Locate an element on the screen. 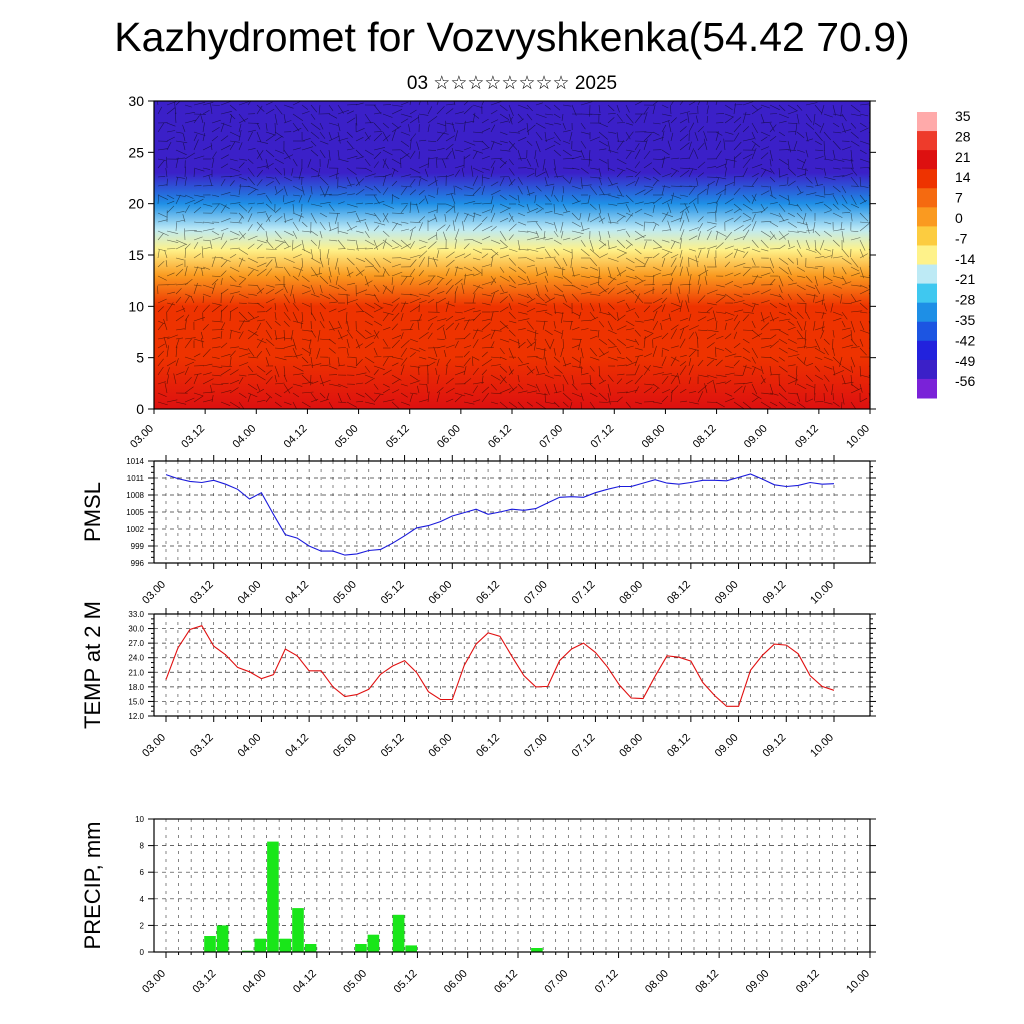 This screenshot has width=1024, height=1024. y-tick-label: 25 is located at coordinates (136, 152).